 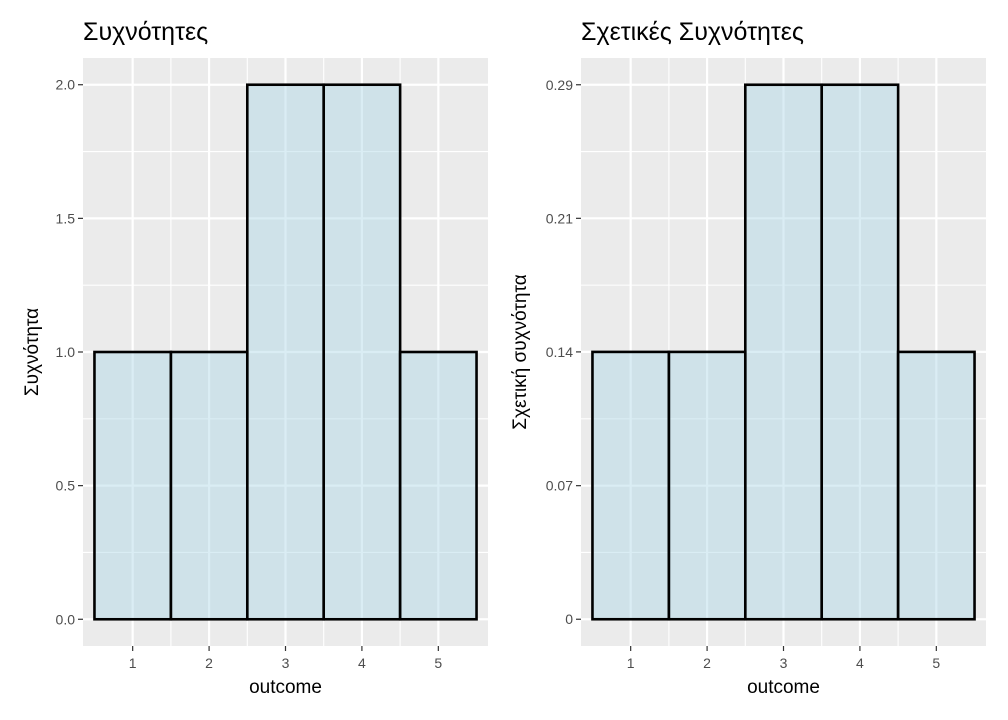 What do you see at coordinates (559, 486) in the screenshot?
I see `y-tick-label: 0.07` at bounding box center [559, 486].